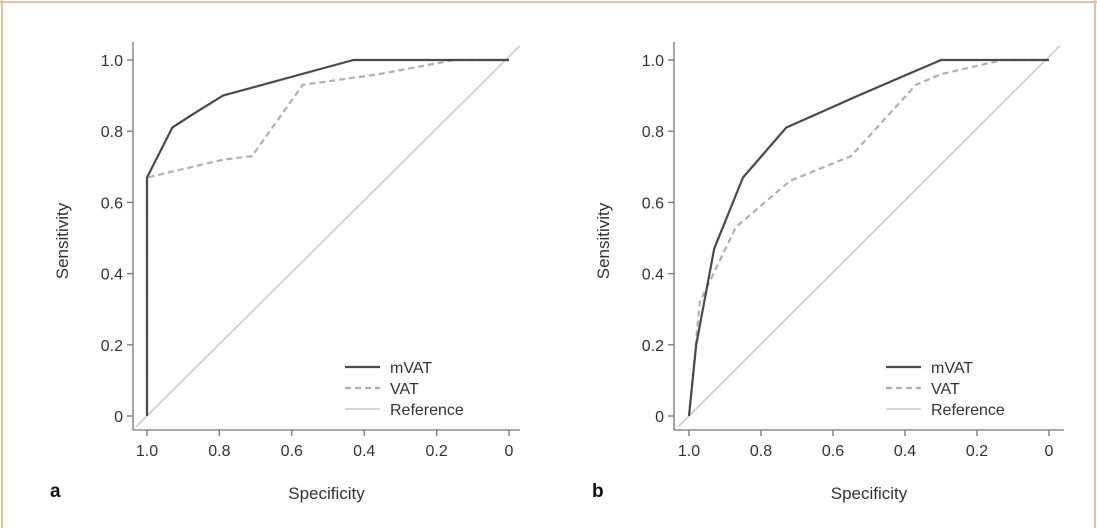 The width and height of the screenshot is (1097, 528). What do you see at coordinates (598, 491) in the screenshot?
I see `panel-label: b` at bounding box center [598, 491].